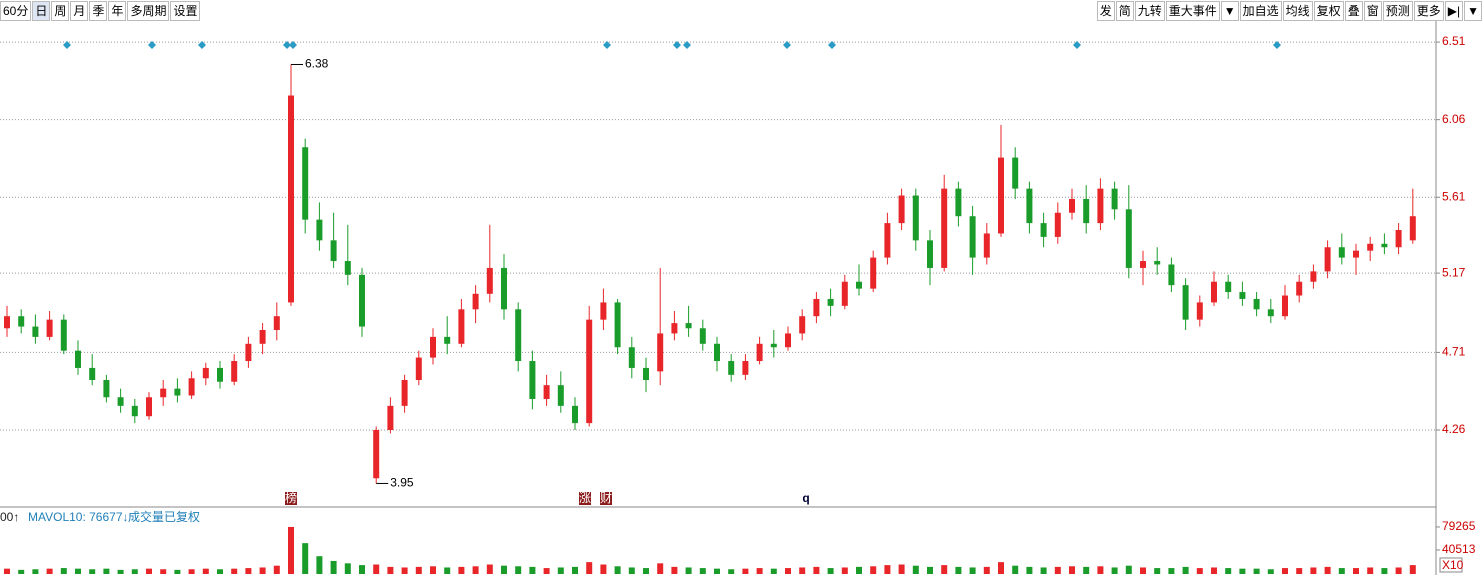  I want to click on toolbar-button: 重大事件, so click(1192, 11).